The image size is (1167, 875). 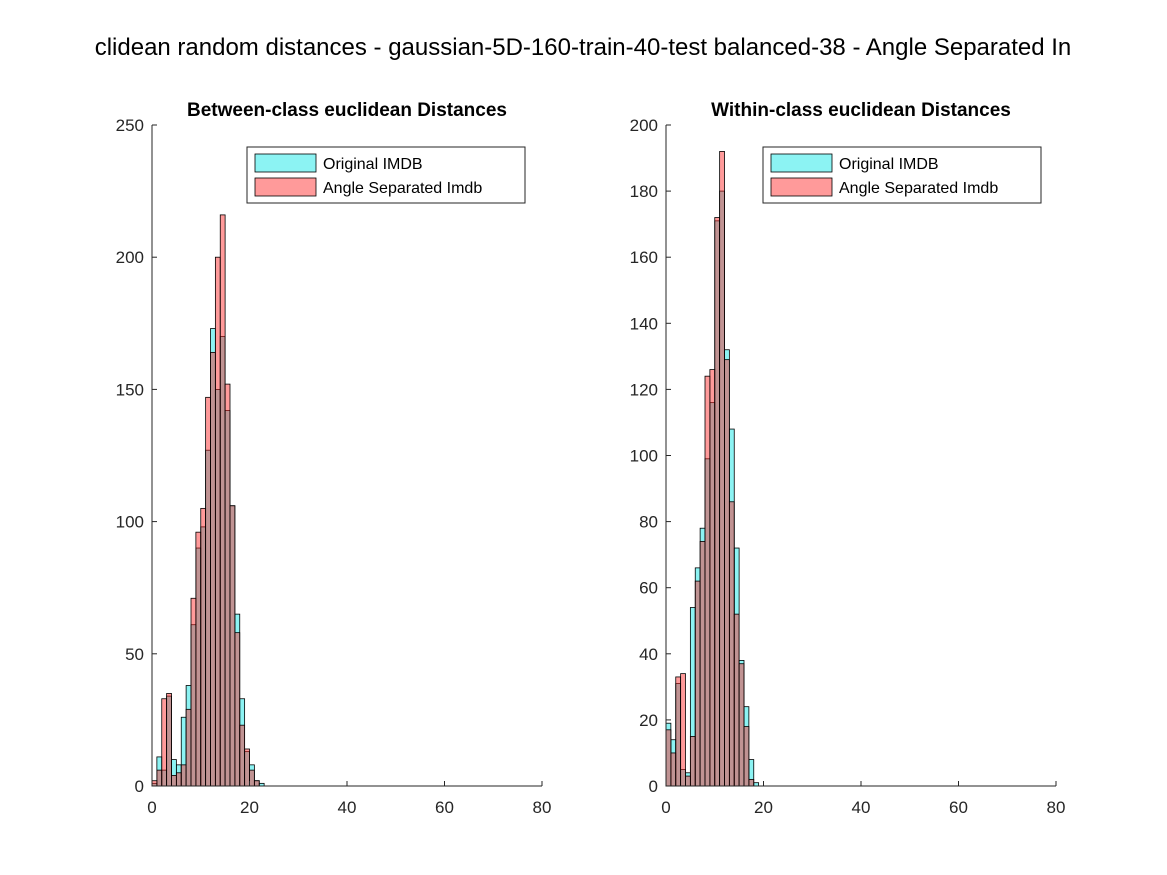 I want to click on y-tick-label: 120, so click(x=644, y=389).